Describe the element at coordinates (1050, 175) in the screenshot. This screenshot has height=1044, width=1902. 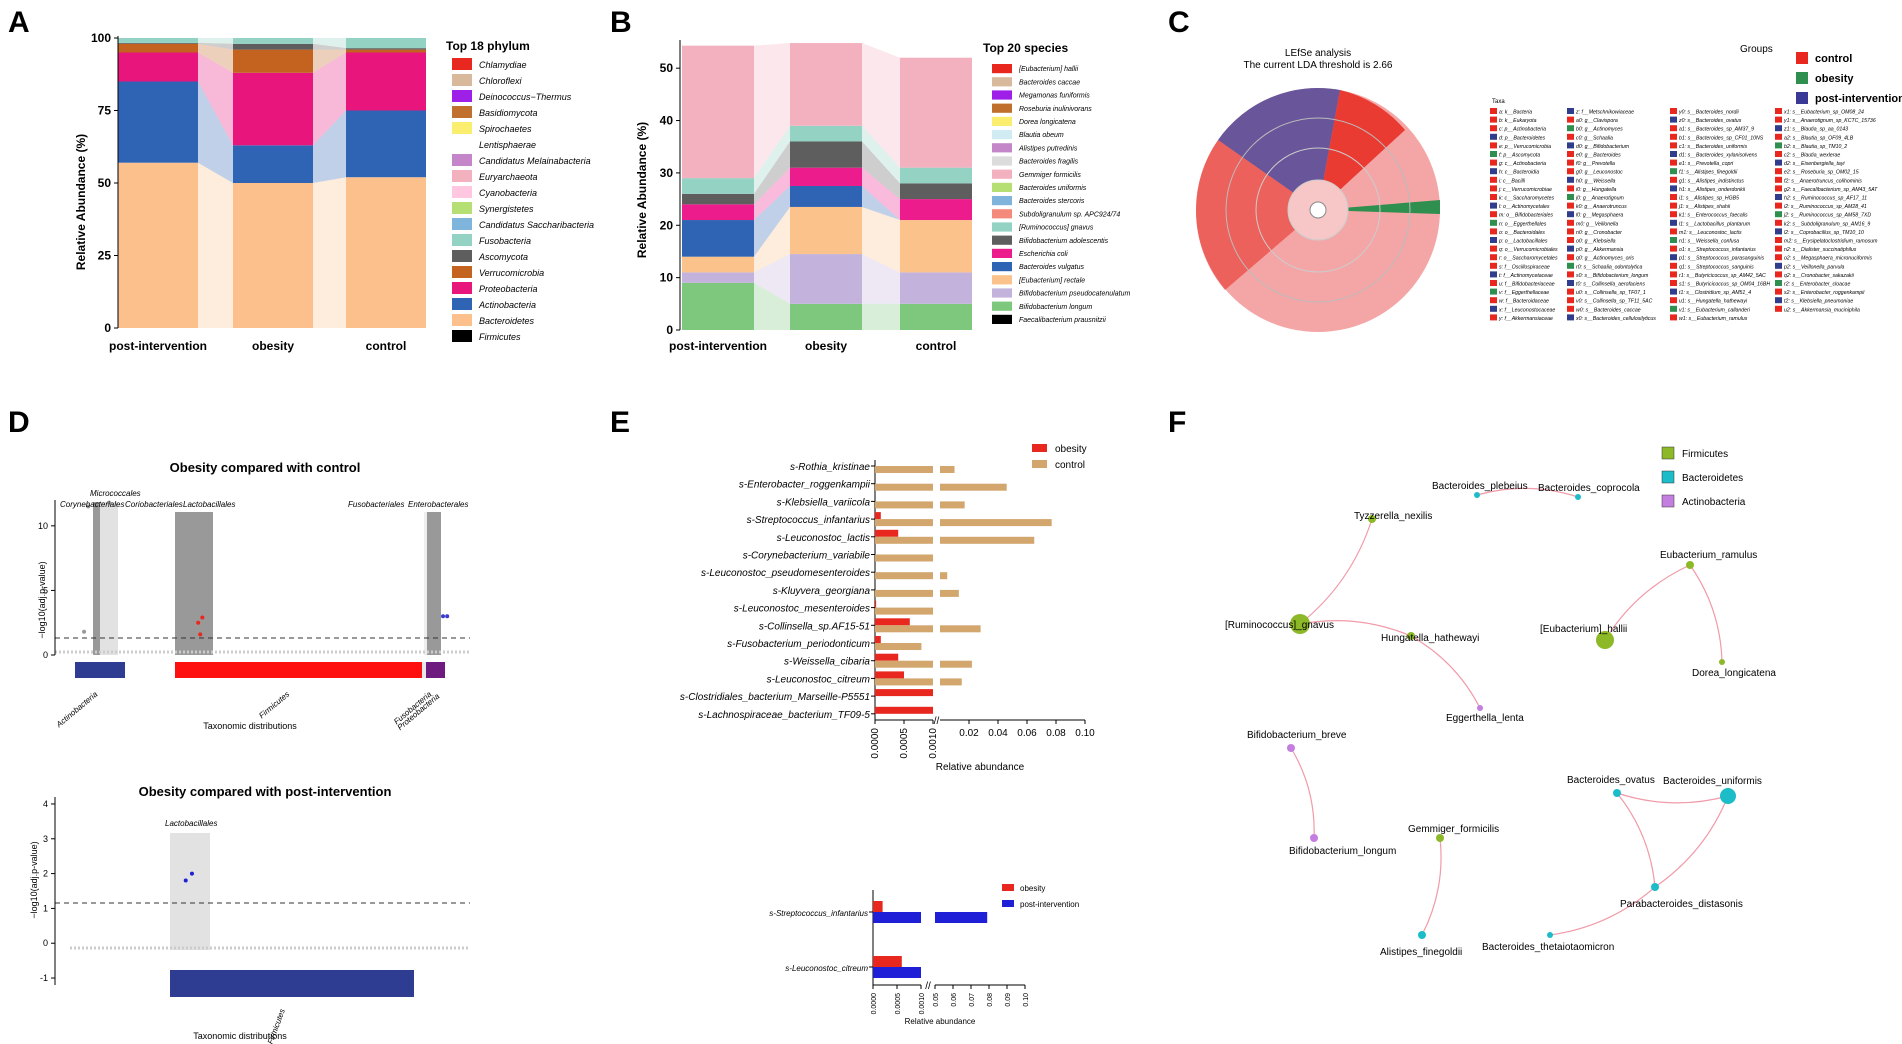
I see `legend-label: Gemmiger formicilis` at that location.